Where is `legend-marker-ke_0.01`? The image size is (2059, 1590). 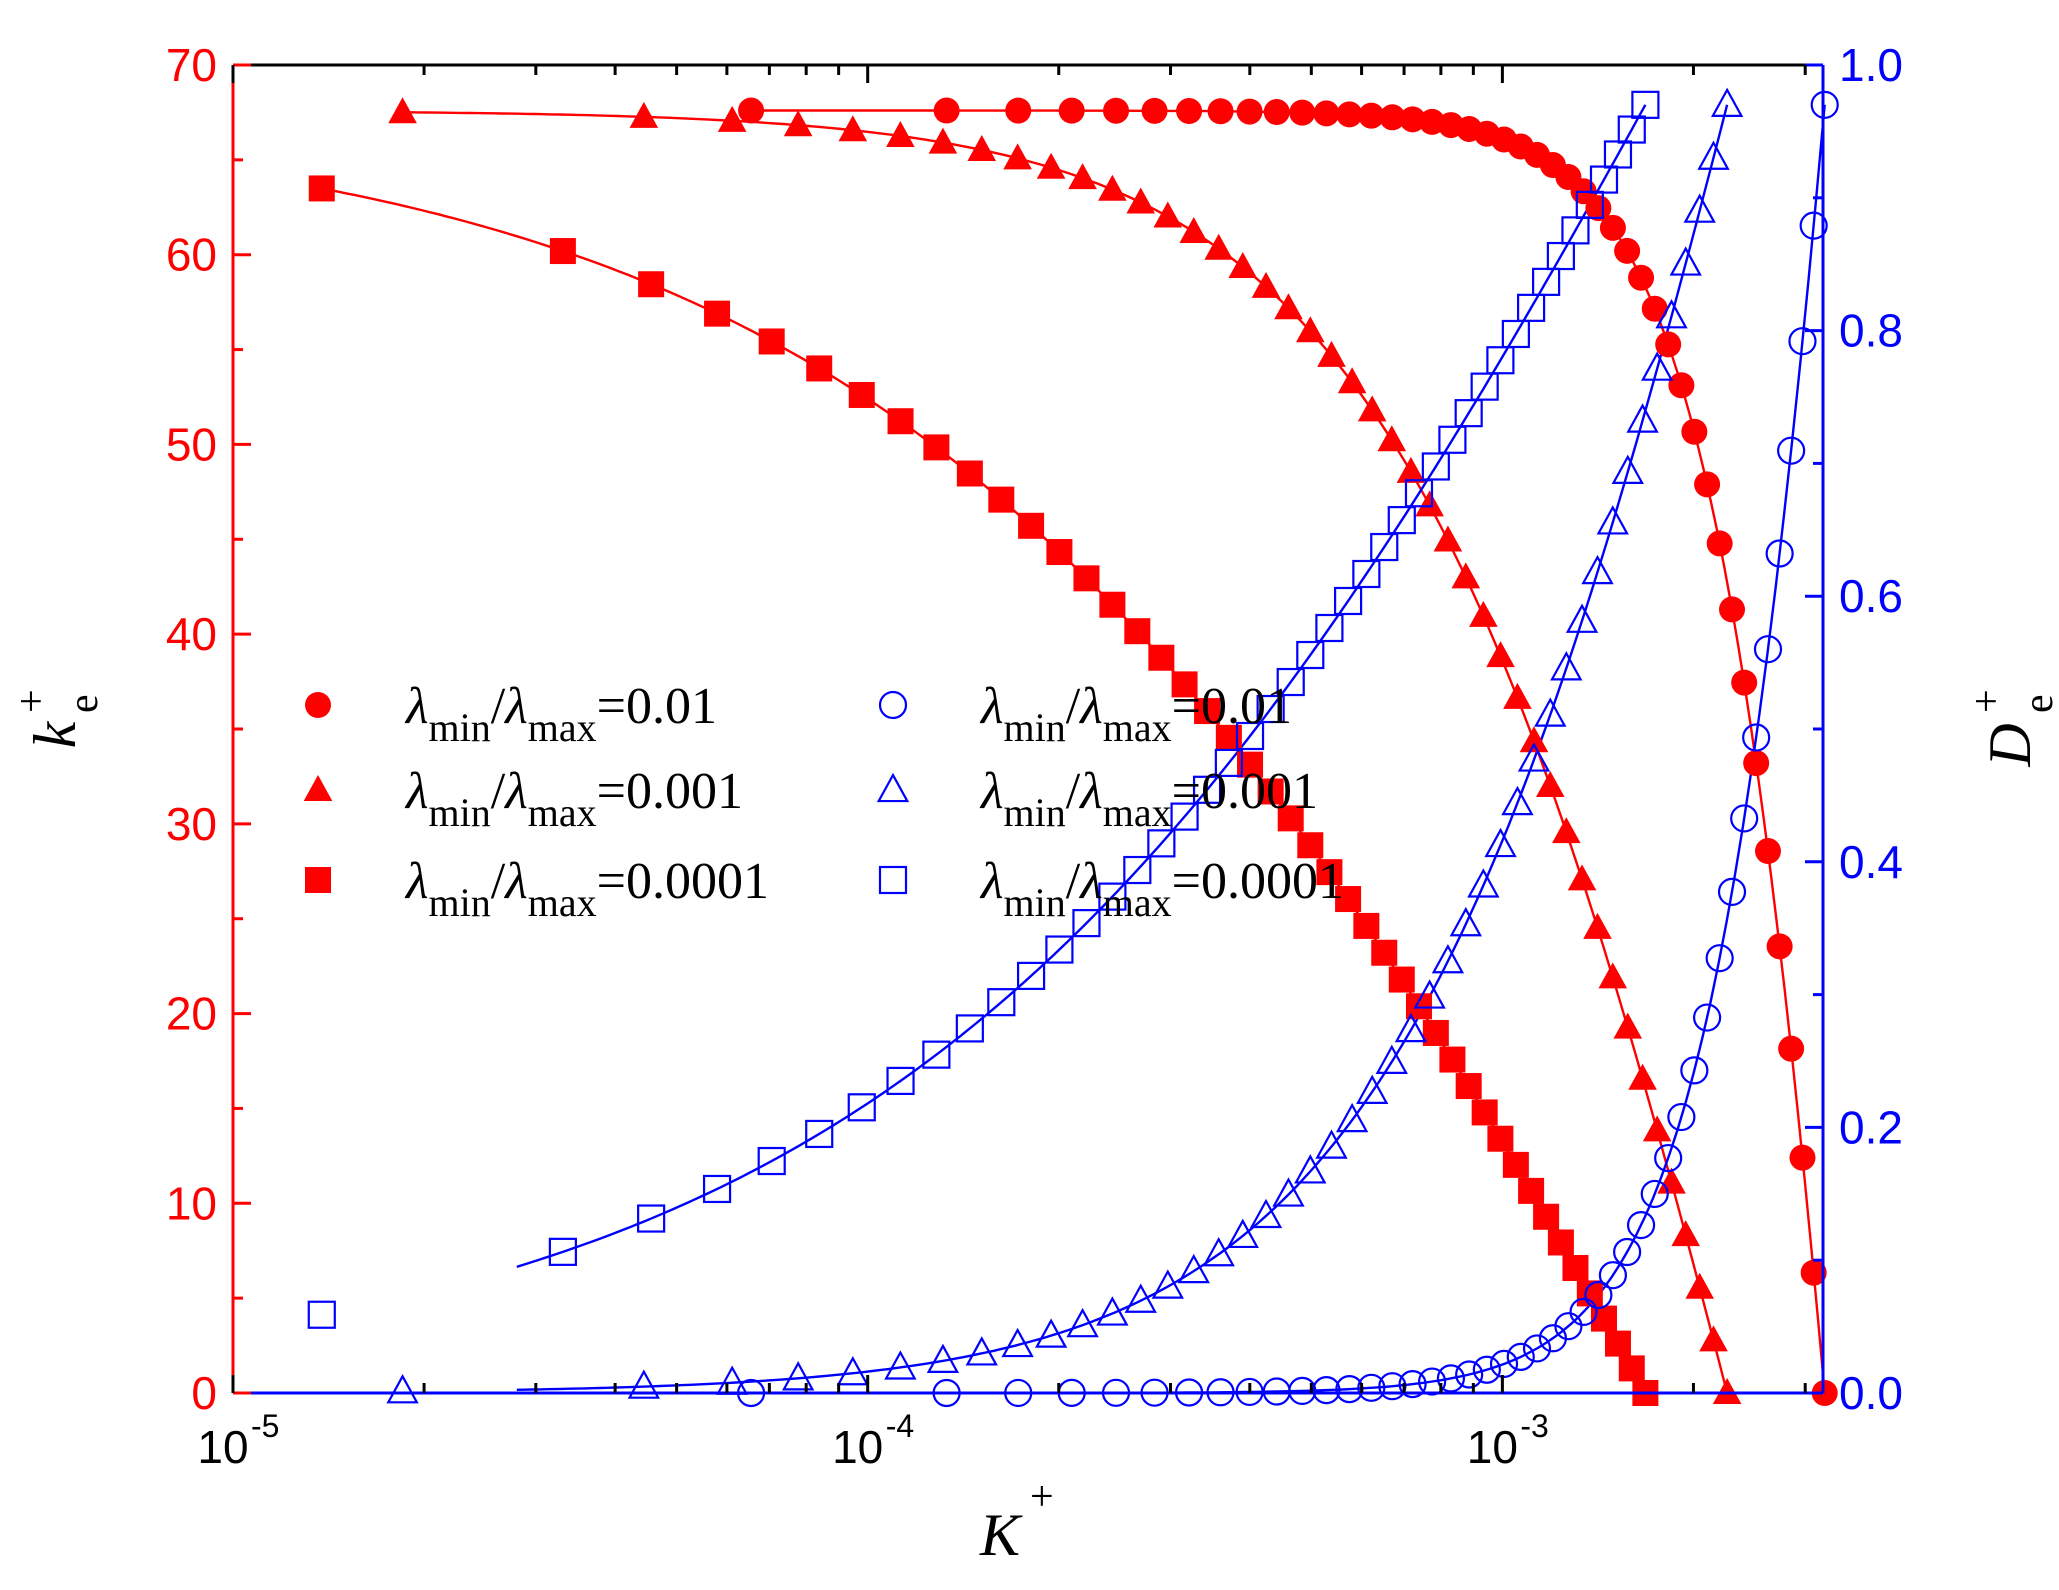 legend-marker-ke_0.01 is located at coordinates (318, 705).